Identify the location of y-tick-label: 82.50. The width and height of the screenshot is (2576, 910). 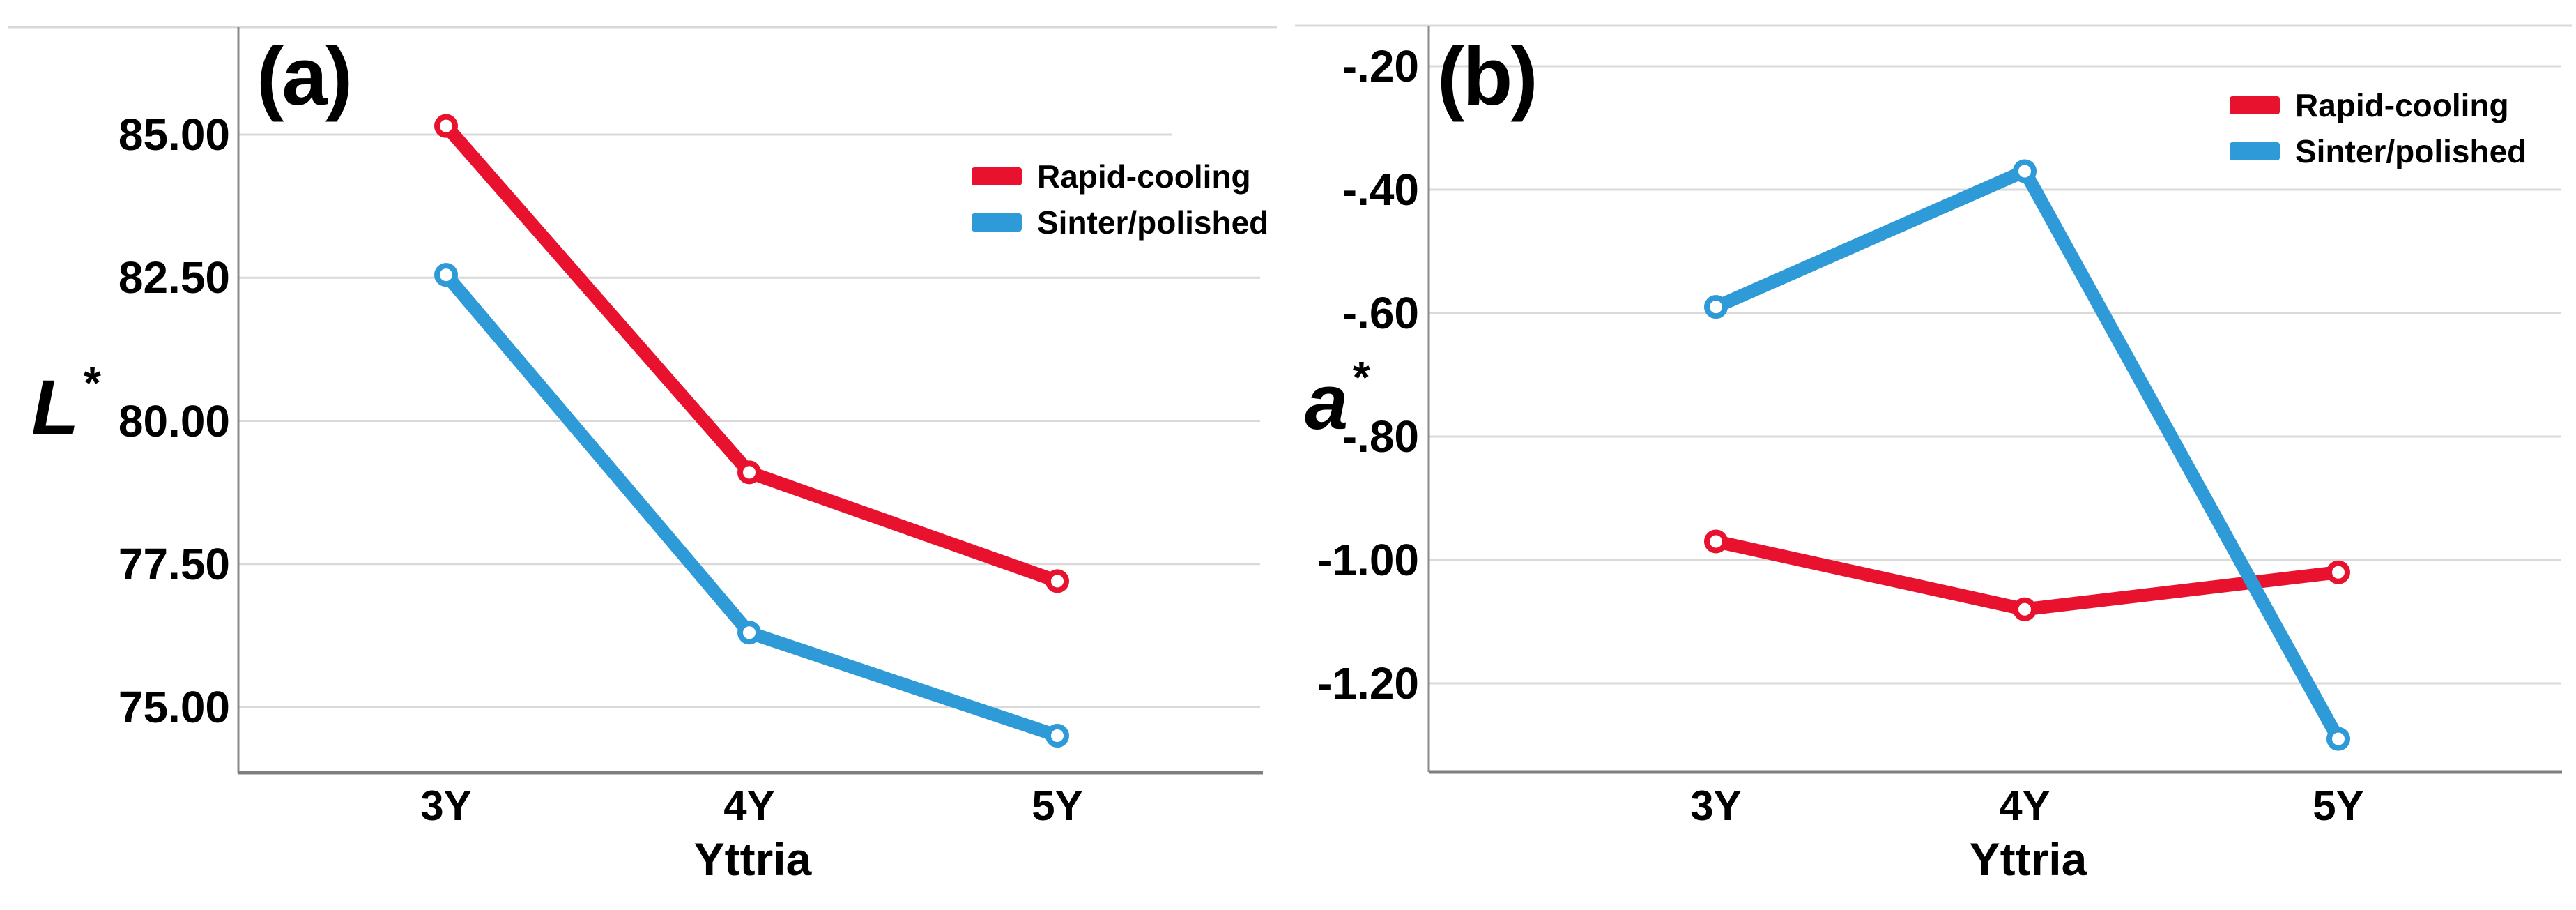
(174, 277).